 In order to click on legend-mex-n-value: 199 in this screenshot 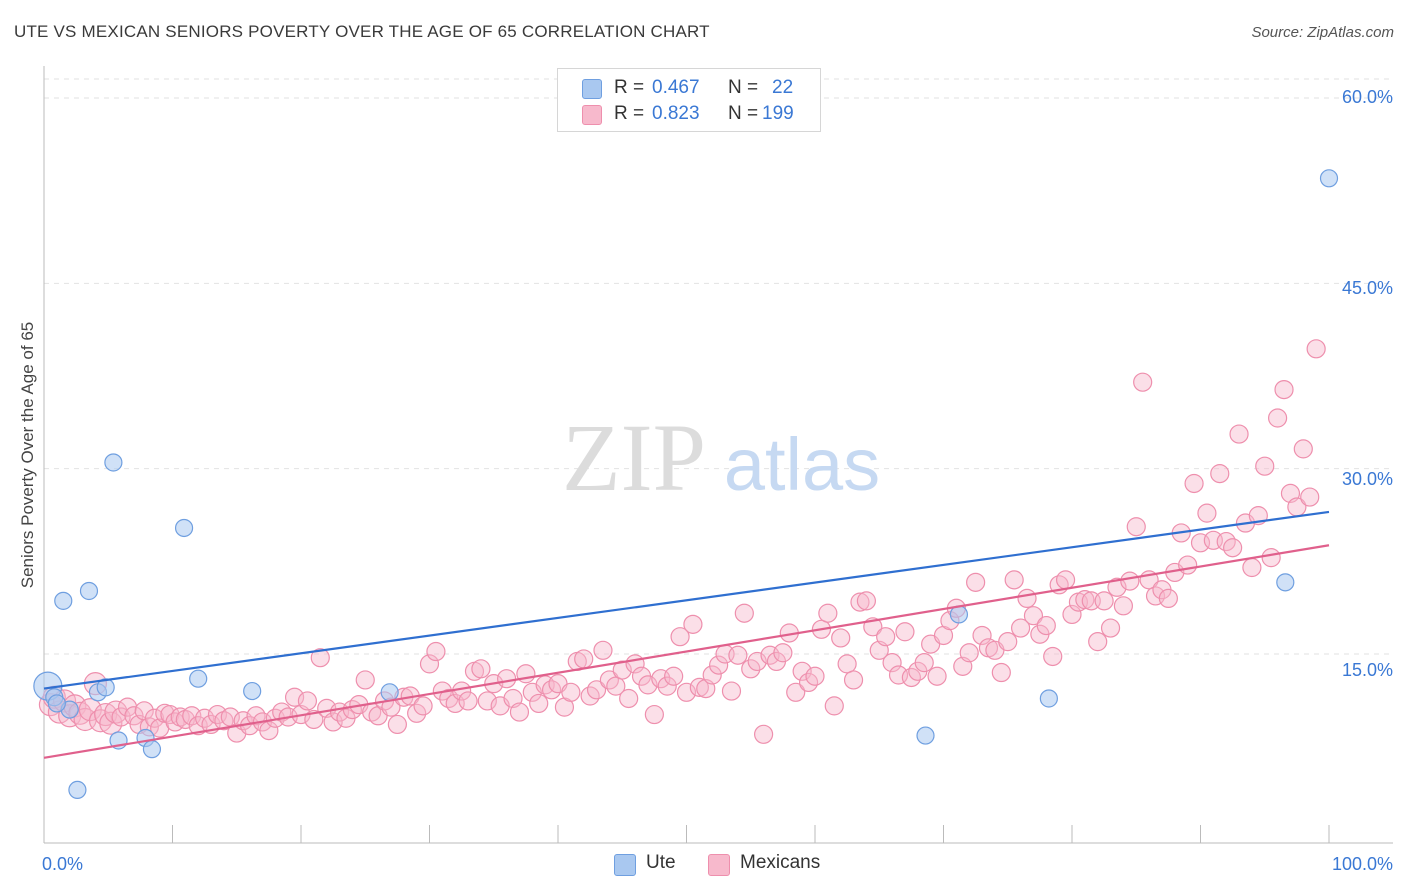, I will do `click(778, 113)`.